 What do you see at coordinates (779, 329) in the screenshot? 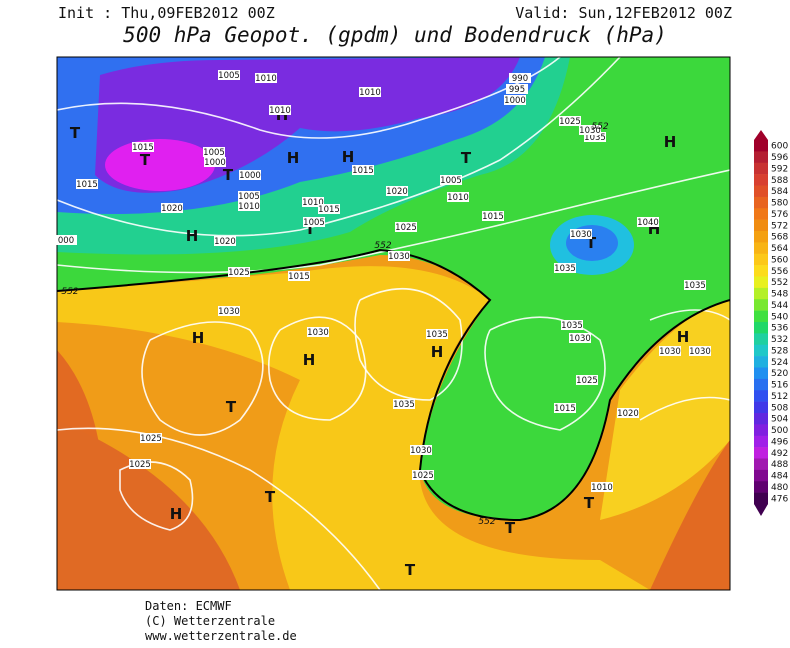
I see `colorbar-label: 536` at bounding box center [779, 329].